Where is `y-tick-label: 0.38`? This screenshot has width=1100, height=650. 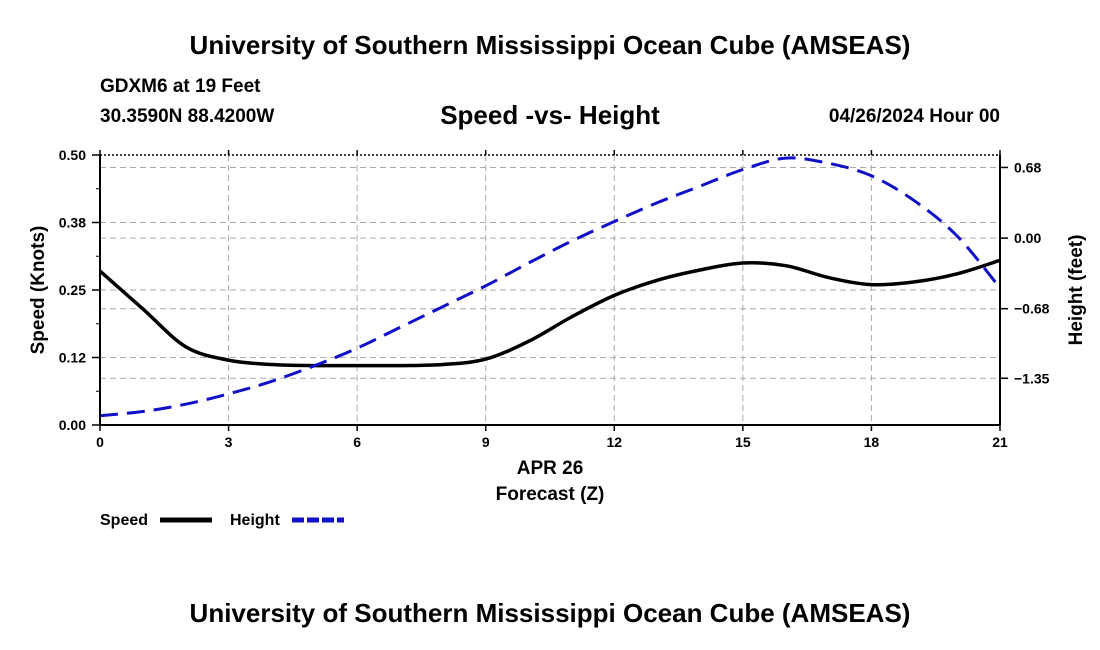
y-tick-label: 0.38 is located at coordinates (72, 223).